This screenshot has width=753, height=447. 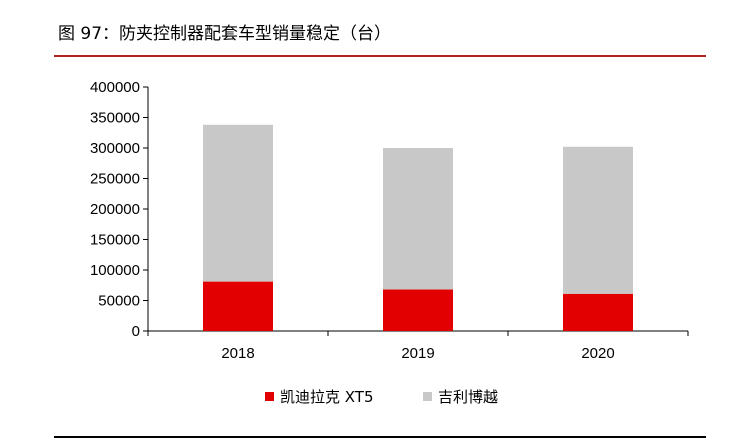 What do you see at coordinates (380, 437) in the screenshot?
I see `bottom-divider` at bounding box center [380, 437].